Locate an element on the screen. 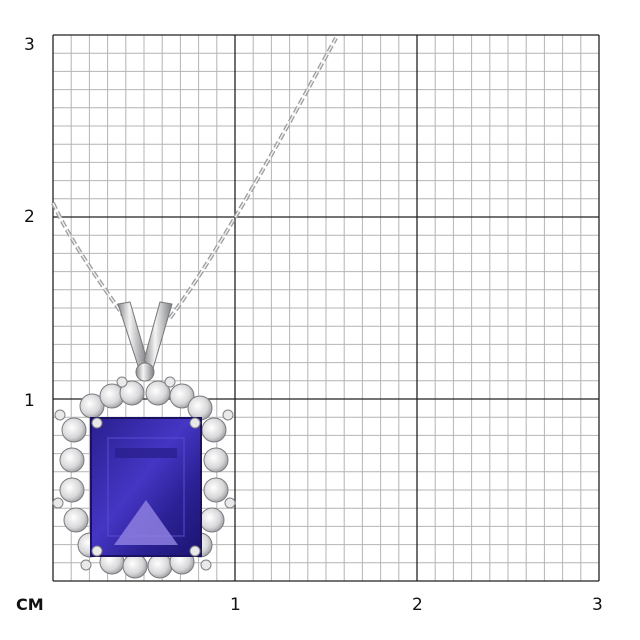 This screenshot has height=640, width=640. y-tick-1: 1 is located at coordinates (29, 401).